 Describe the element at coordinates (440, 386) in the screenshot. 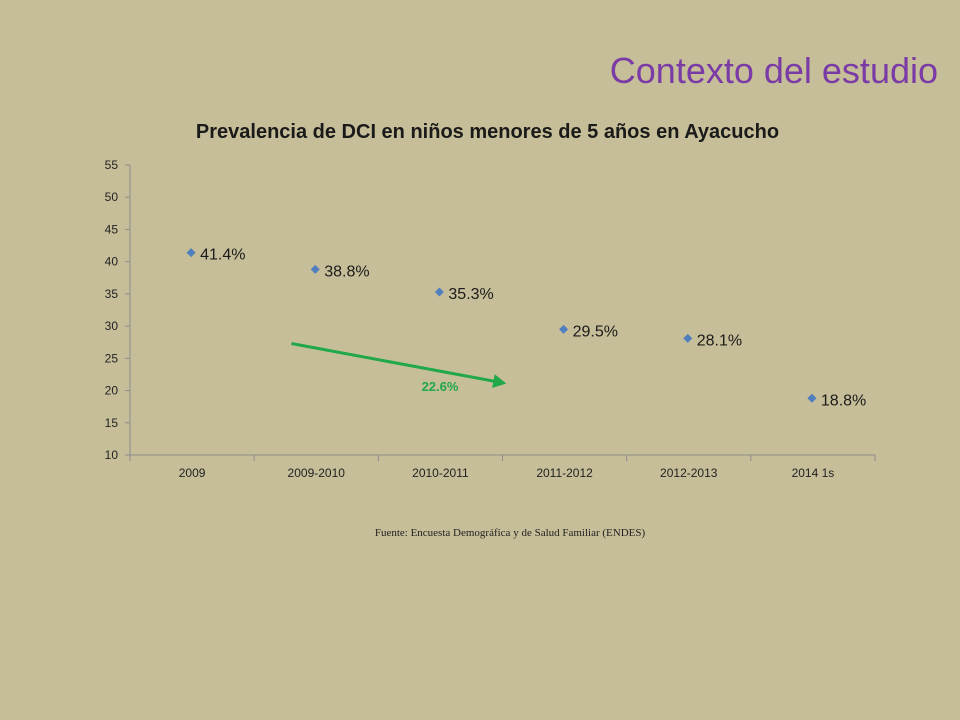

I see `trend-arrow-label: 22.6%` at that location.